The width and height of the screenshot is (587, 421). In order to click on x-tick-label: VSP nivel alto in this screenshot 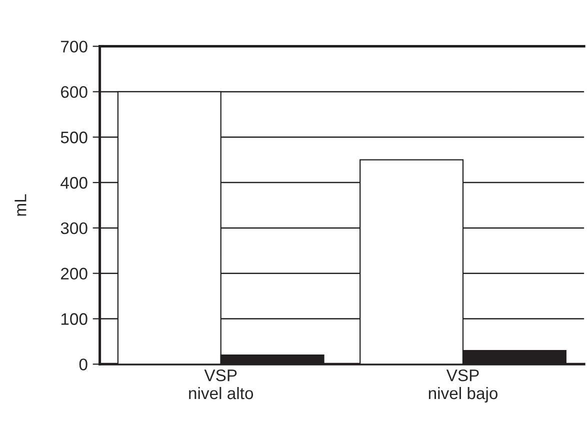, I will do `click(221, 384)`.